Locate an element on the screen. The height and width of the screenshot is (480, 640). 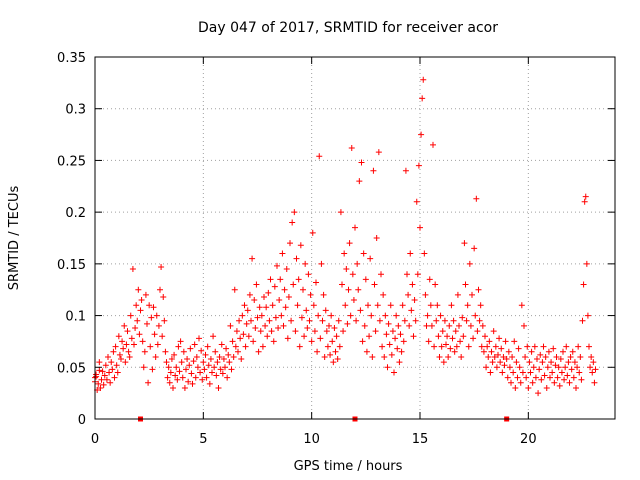
y-tick-label: 0.3 is located at coordinates (75, 110).